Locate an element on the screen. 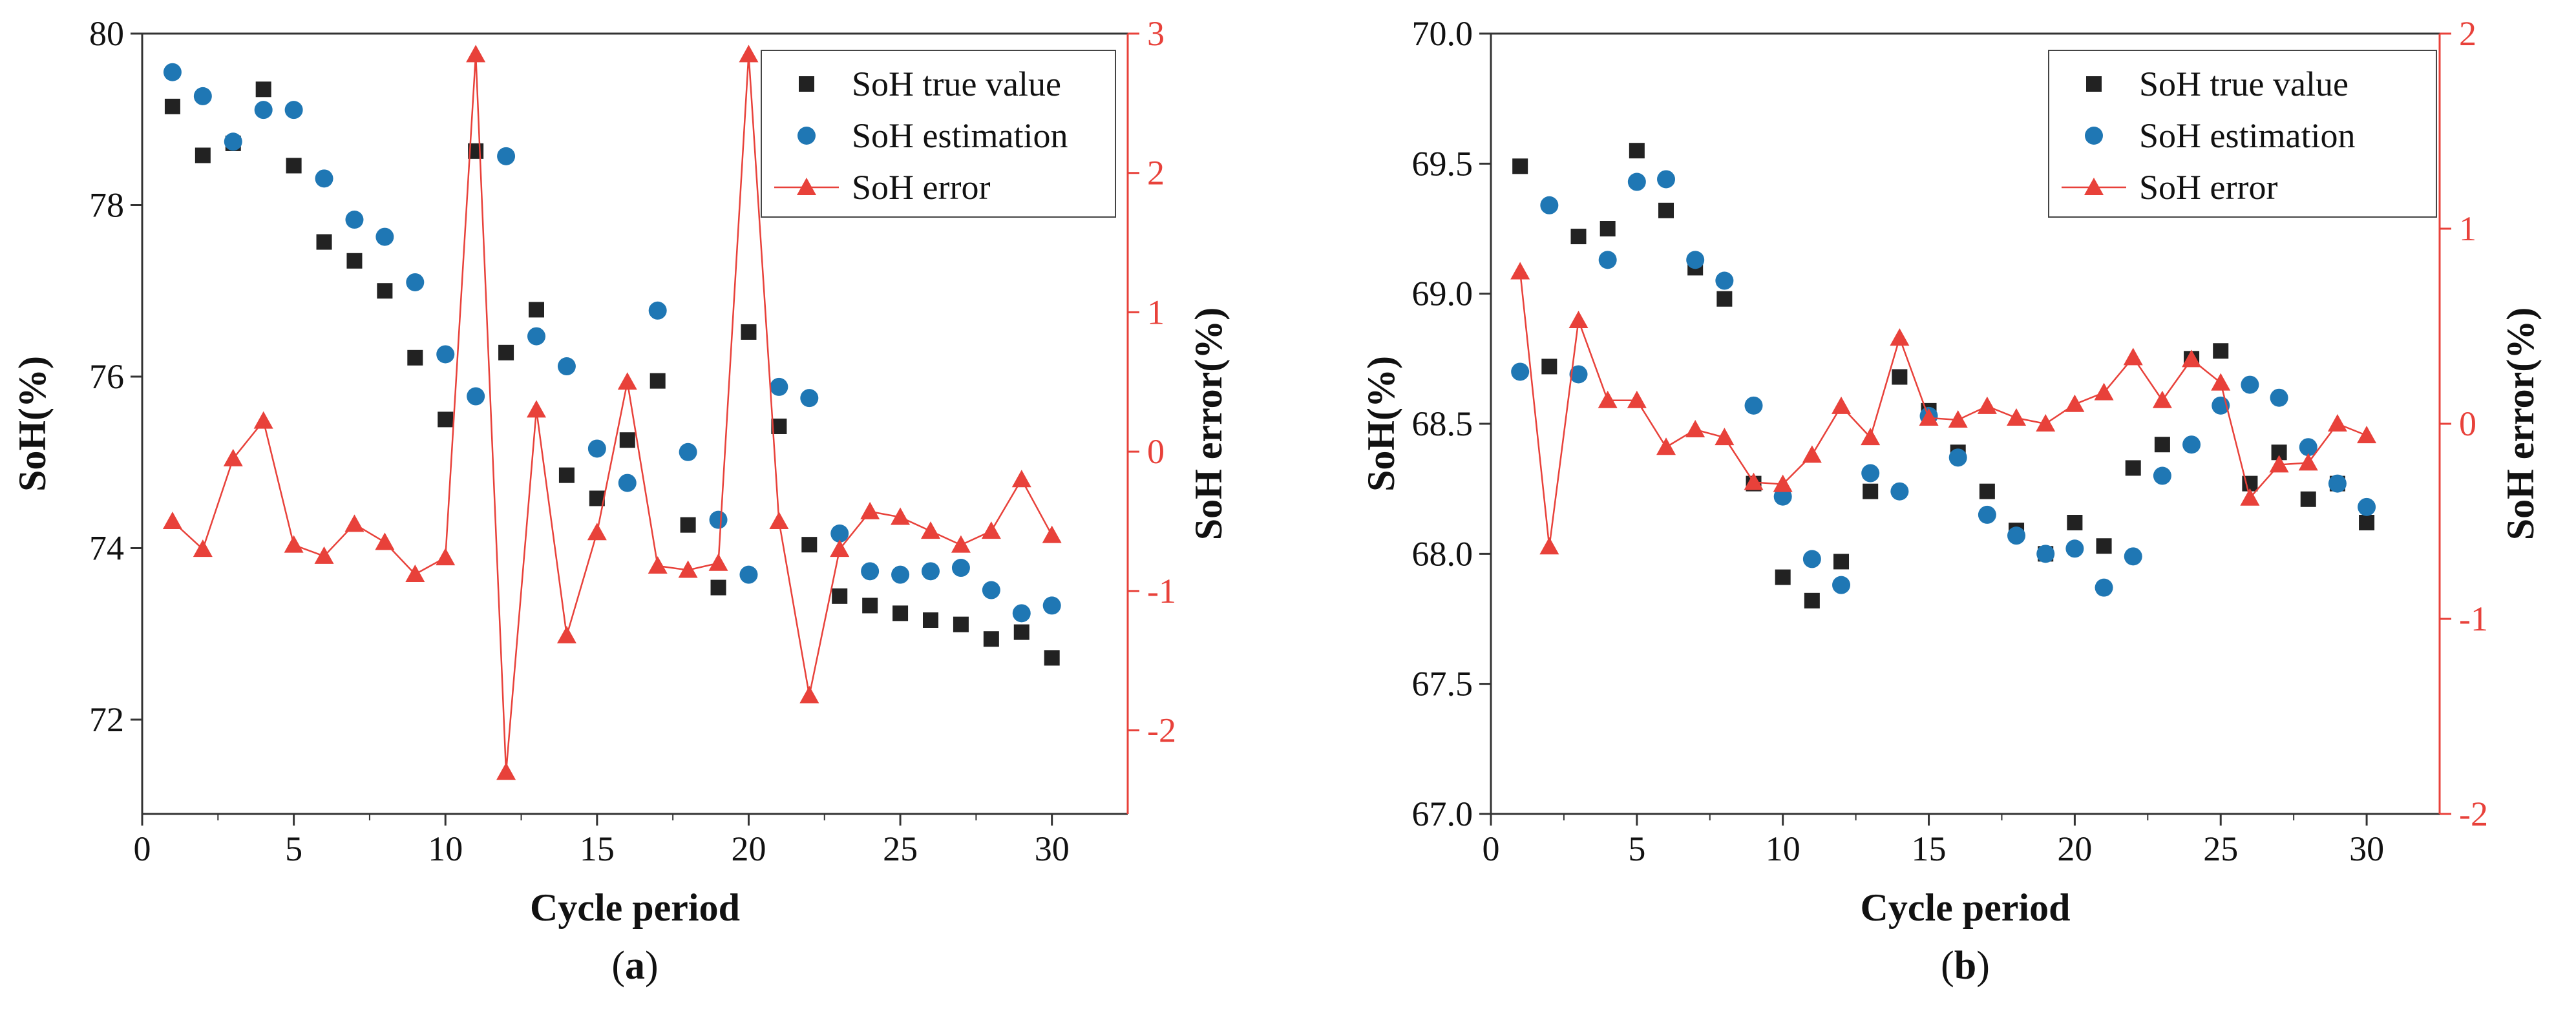  legend-marker-circle is located at coordinates (806, 136).